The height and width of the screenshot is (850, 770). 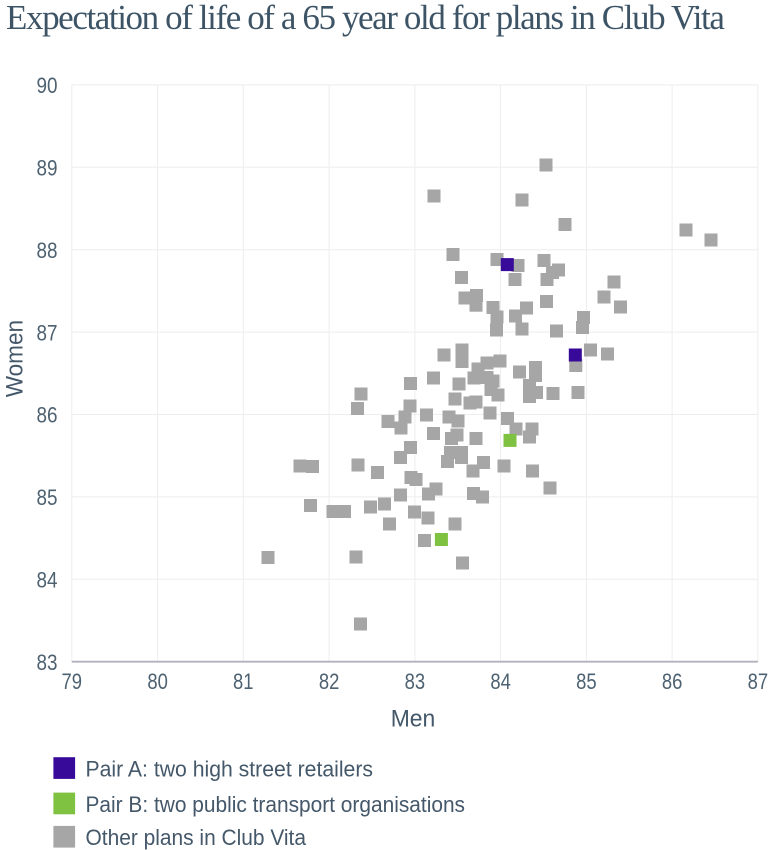 I want to click on svg-text: 82, so click(x=329, y=681).